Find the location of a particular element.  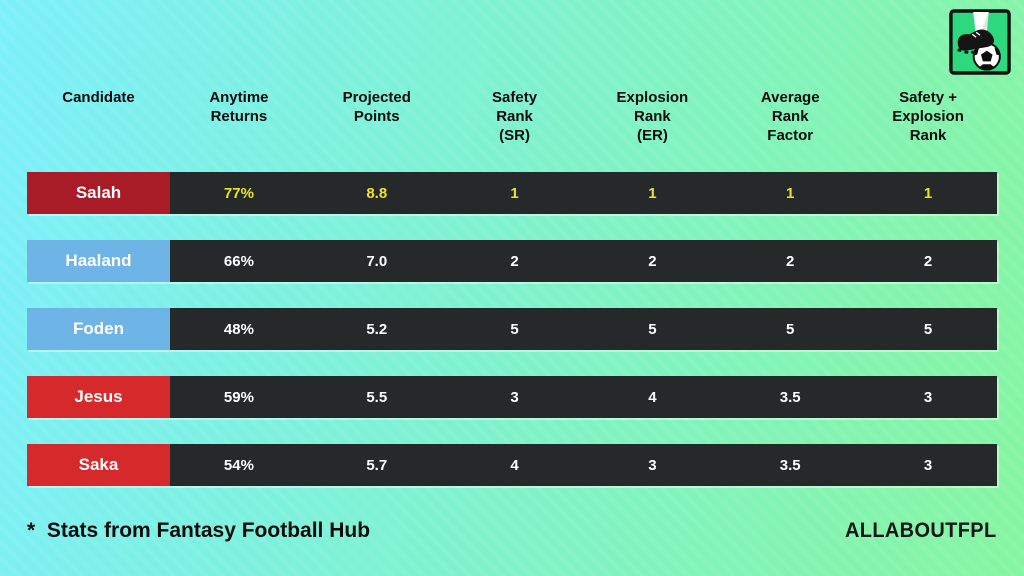

cell-anytime-returns: 59% is located at coordinates (238, 397).